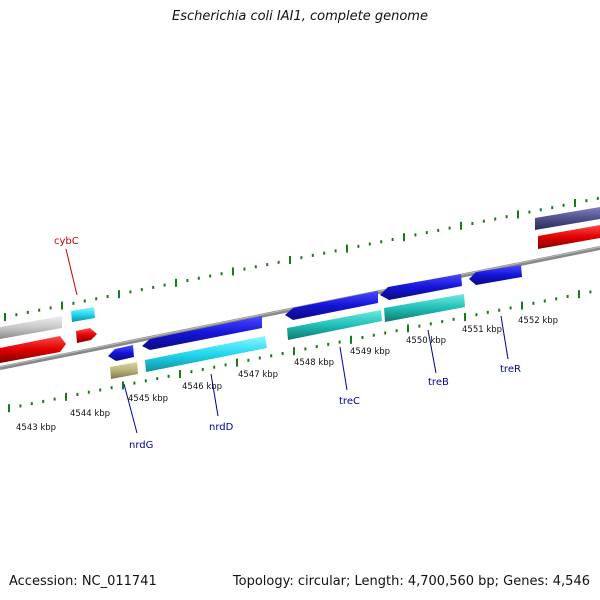  I want to click on gene-feature-purple, so click(567, 218).